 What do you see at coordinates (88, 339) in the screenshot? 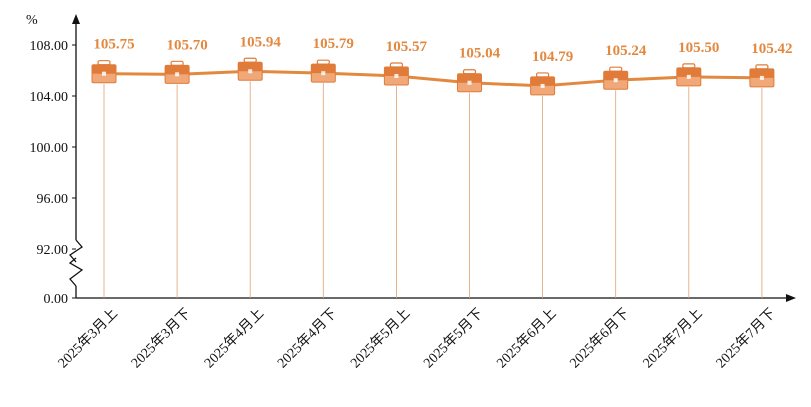
I see `x-category-label: 2025年3月上` at bounding box center [88, 339].